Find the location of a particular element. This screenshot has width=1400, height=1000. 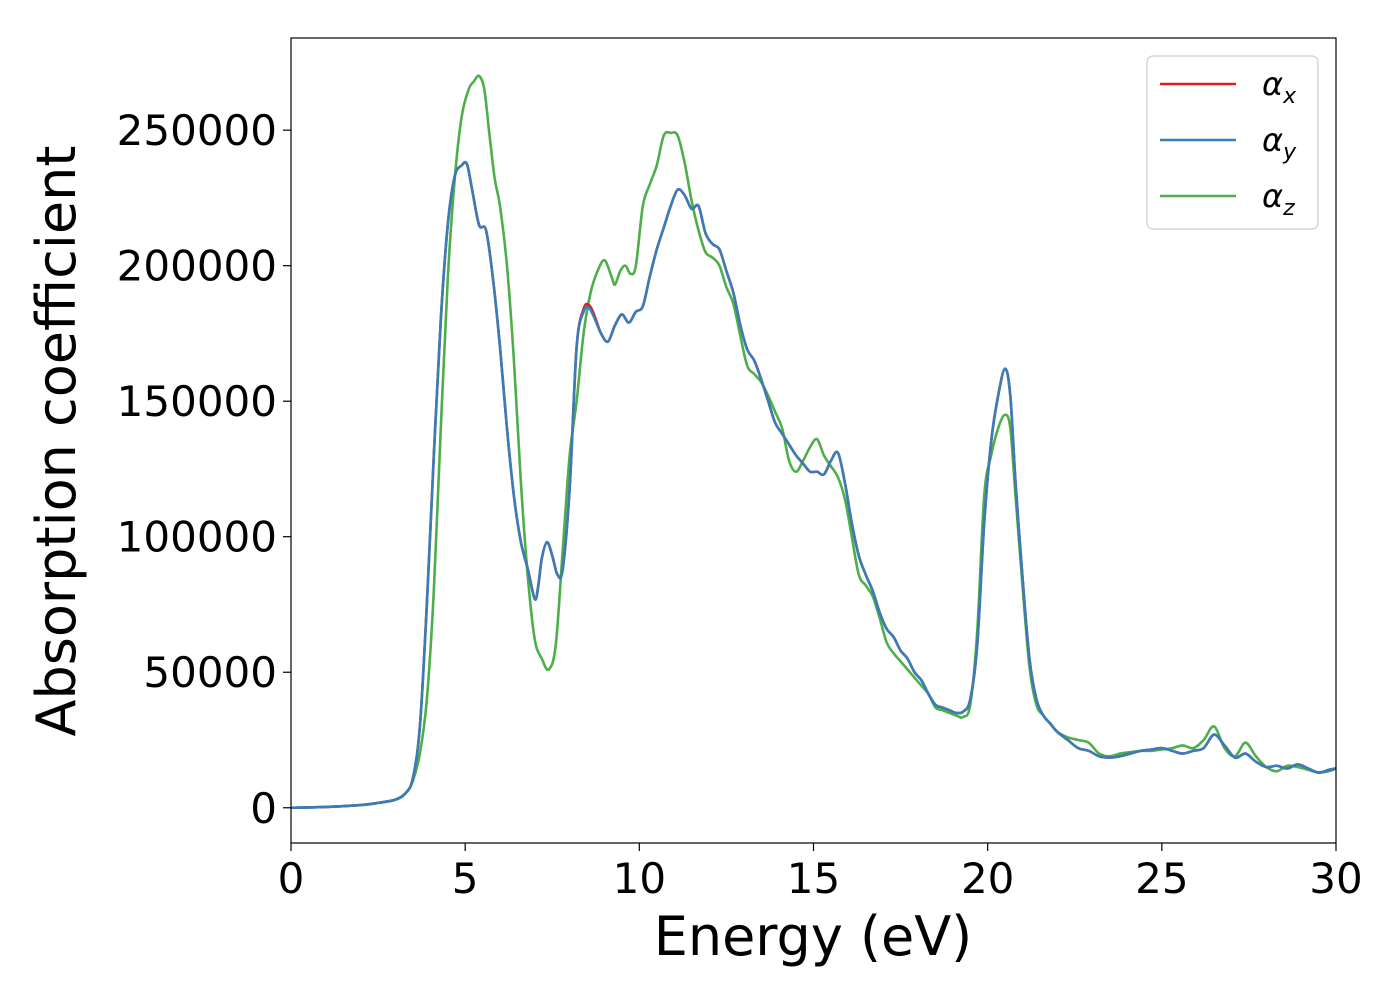

x-tick-label: 15 is located at coordinates (813, 878).